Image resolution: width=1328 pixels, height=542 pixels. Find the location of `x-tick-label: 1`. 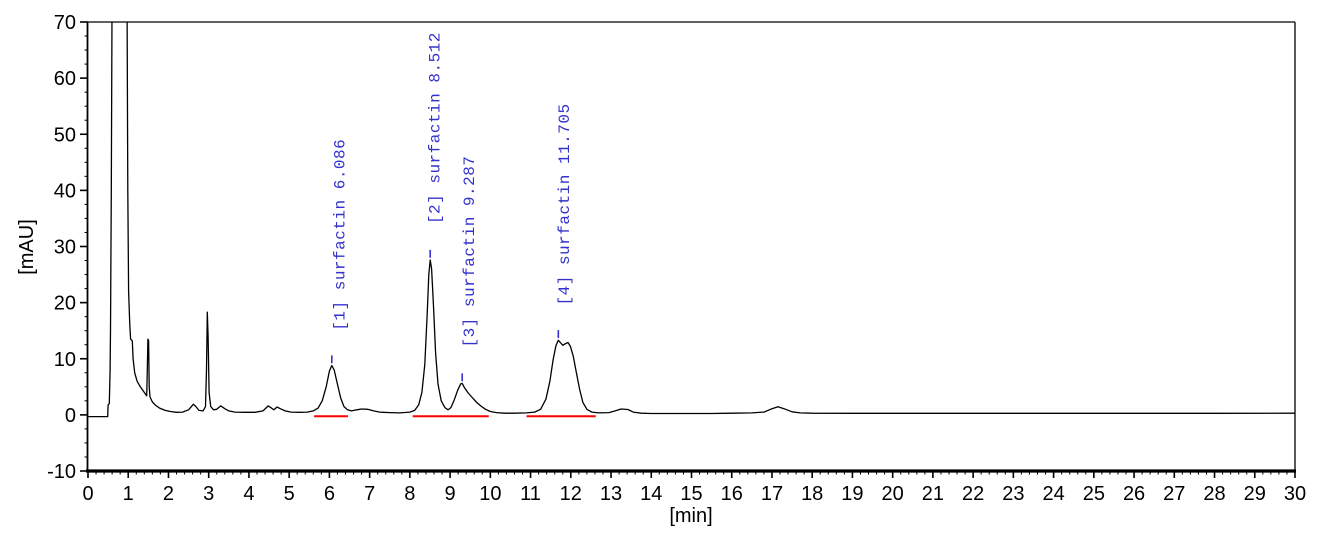

x-tick-label: 1 is located at coordinates (128, 494).